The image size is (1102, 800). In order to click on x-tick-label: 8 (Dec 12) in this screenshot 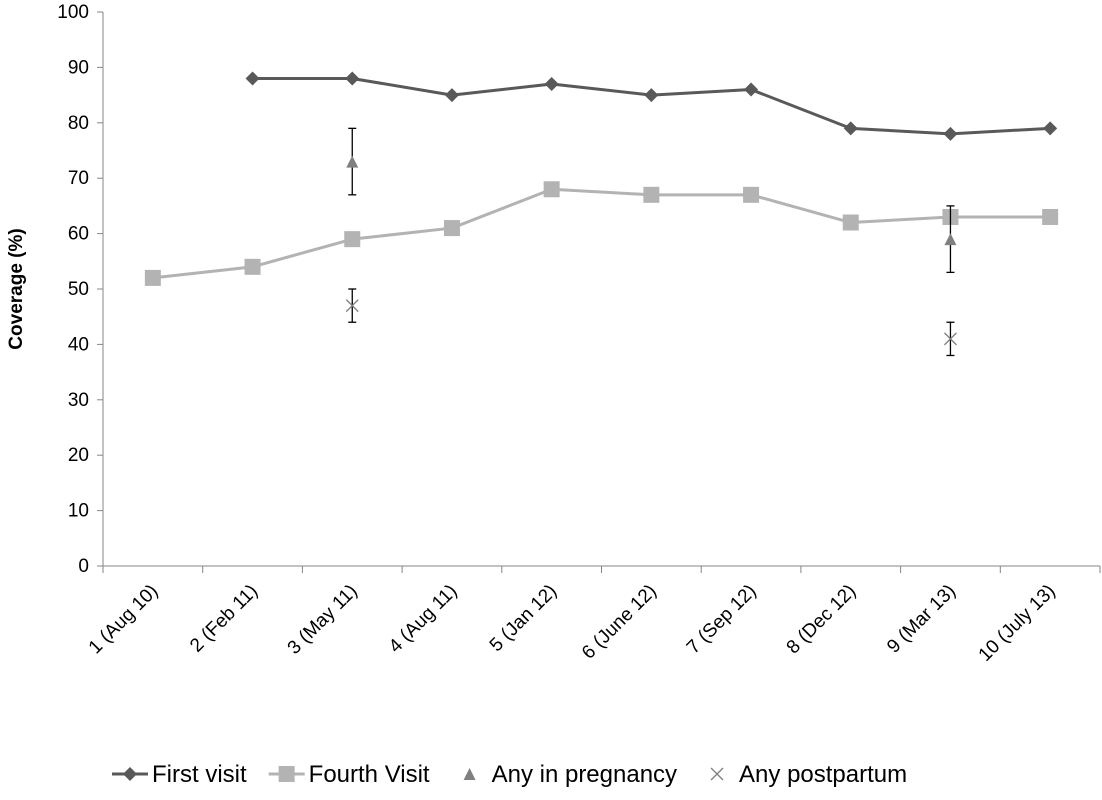, I will do `click(822, 620)`.